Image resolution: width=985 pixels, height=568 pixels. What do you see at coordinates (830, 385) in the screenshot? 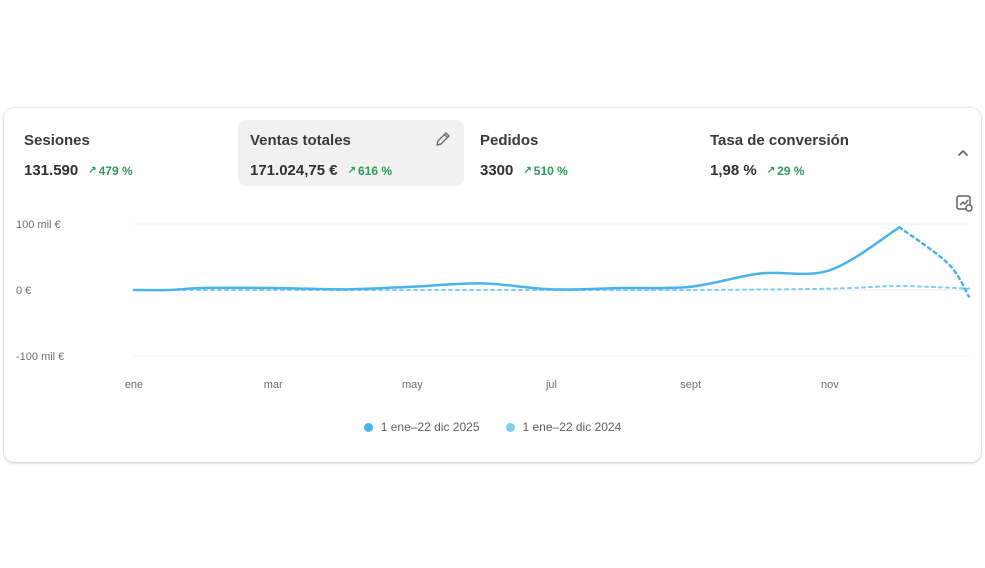
I see `x-tick-label: nov` at bounding box center [830, 385].